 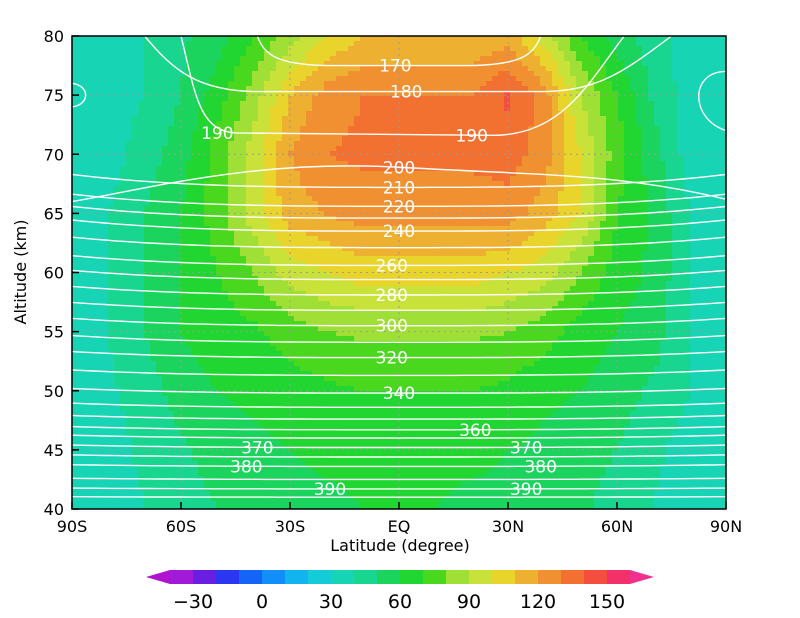 I want to click on x-tick-label: 60N, so click(x=617, y=526).